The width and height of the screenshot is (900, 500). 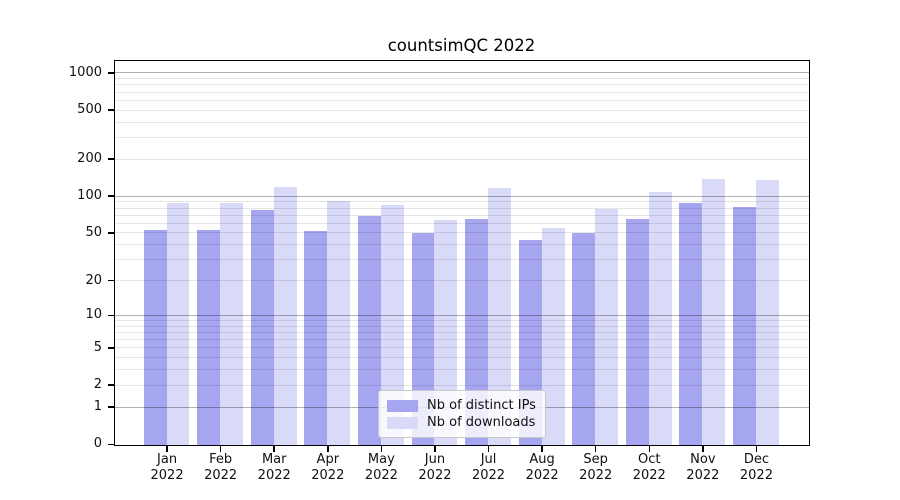 What do you see at coordinates (435, 467) in the screenshot?
I see `x-axis-tick-label: Jun 2022` at bounding box center [435, 467].